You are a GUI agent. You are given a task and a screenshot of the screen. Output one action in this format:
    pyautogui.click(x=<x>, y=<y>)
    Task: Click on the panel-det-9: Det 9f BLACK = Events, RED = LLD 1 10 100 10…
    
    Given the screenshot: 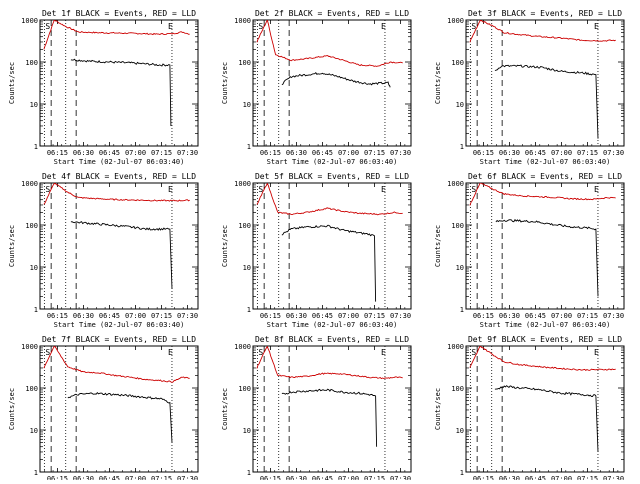 What is the action you would take?
    pyautogui.click(x=529, y=409)
    